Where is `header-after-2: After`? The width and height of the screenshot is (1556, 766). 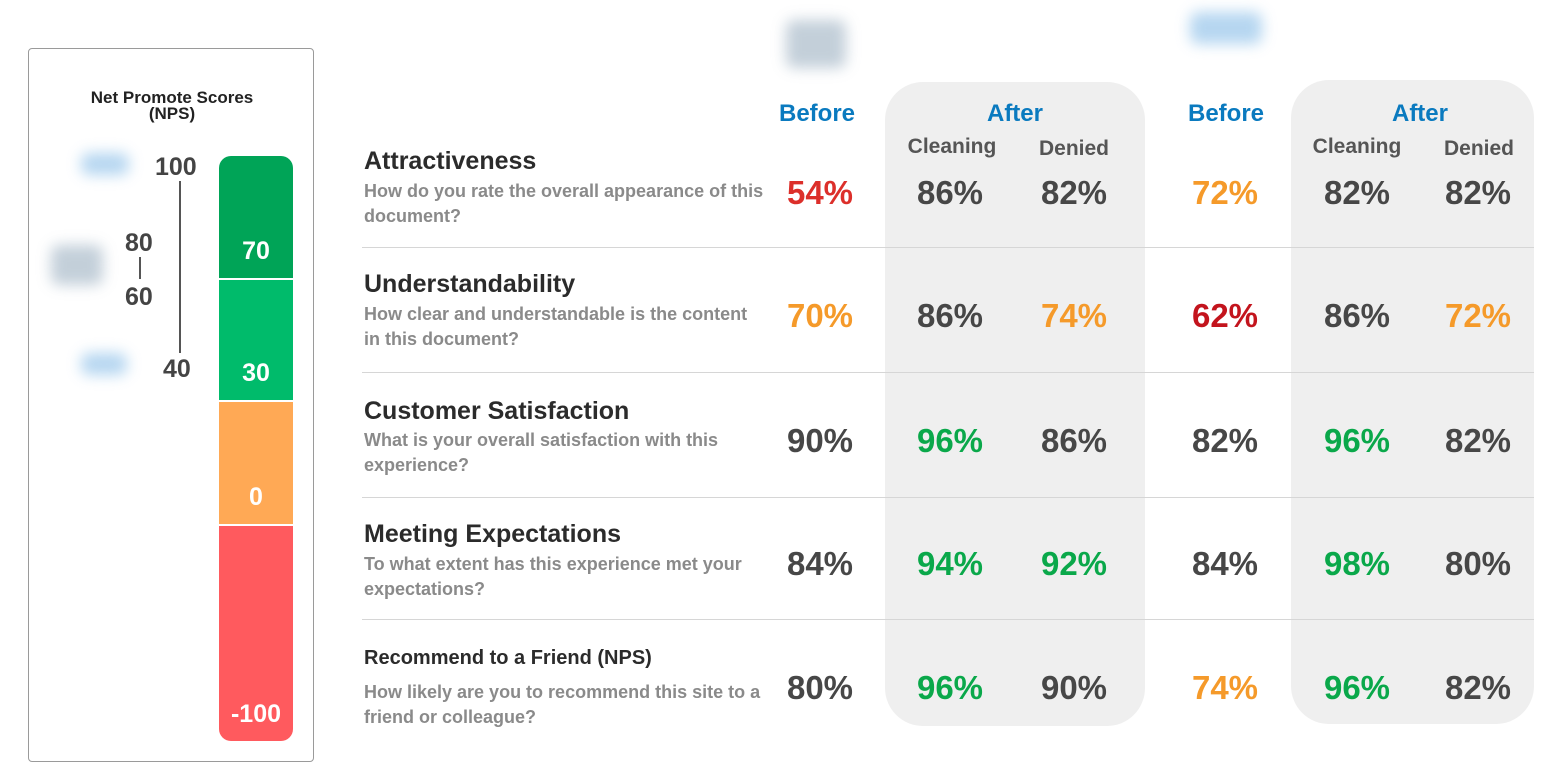 header-after-2: After is located at coordinates (1419, 113).